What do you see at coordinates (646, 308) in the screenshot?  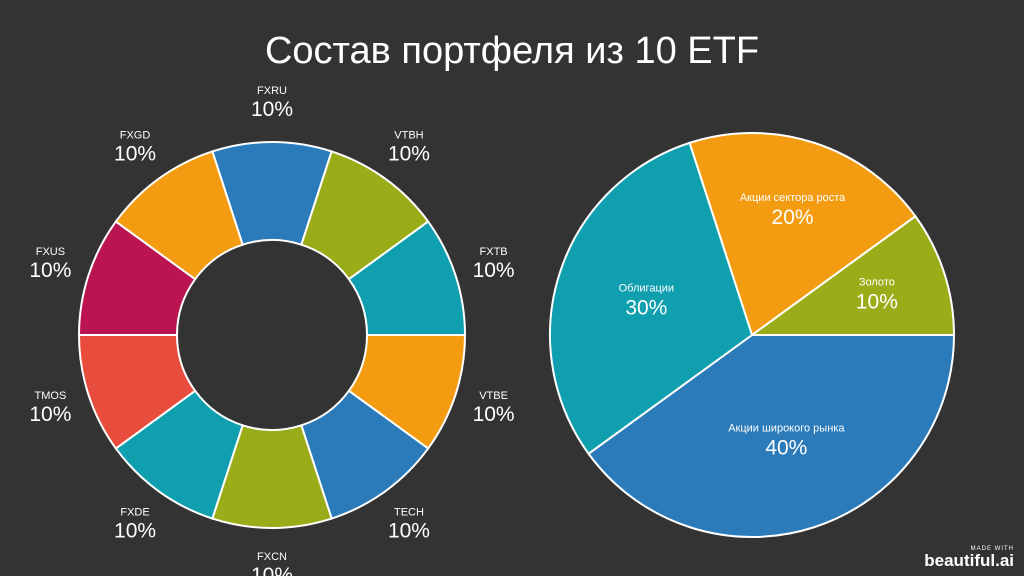 I see `pie-value-облигации: 30%` at bounding box center [646, 308].